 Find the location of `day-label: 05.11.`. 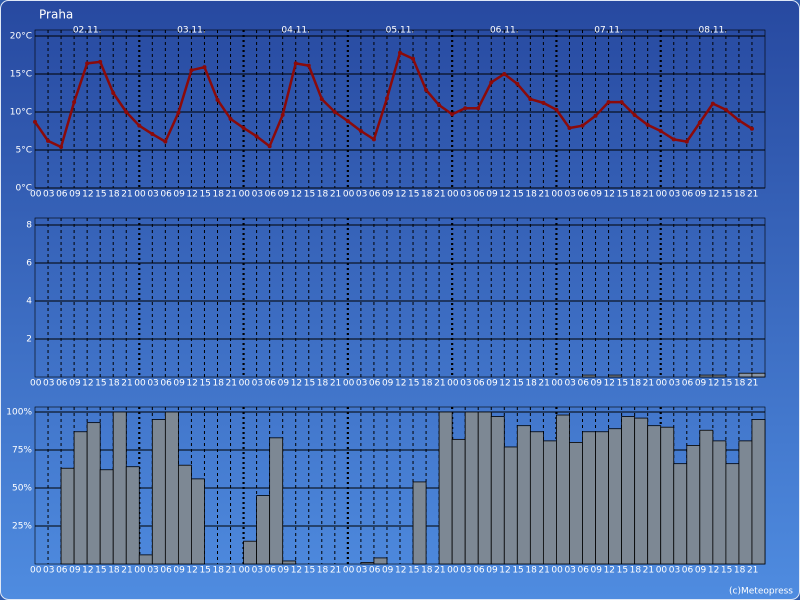

day-label: 05.11. is located at coordinates (400, 31).